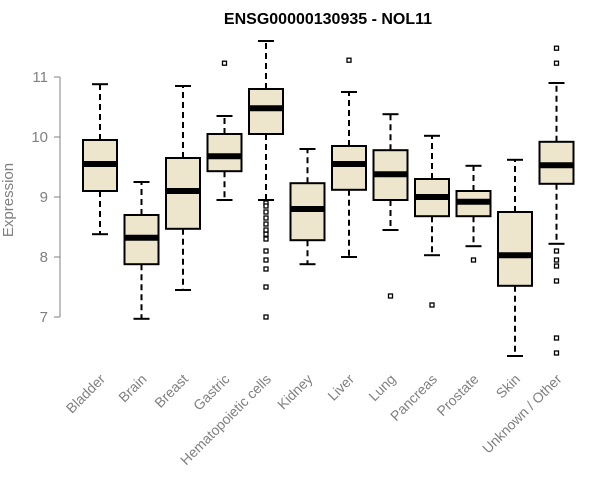  Describe the element at coordinates (171, 391) in the screenshot. I see `x-tick-label: Breast` at that location.